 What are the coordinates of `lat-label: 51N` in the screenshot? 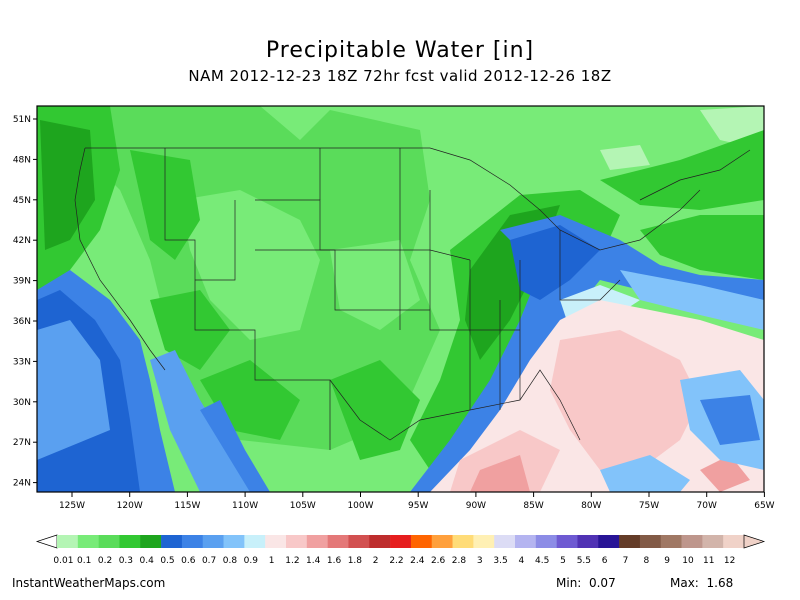 It's located at (22, 120).